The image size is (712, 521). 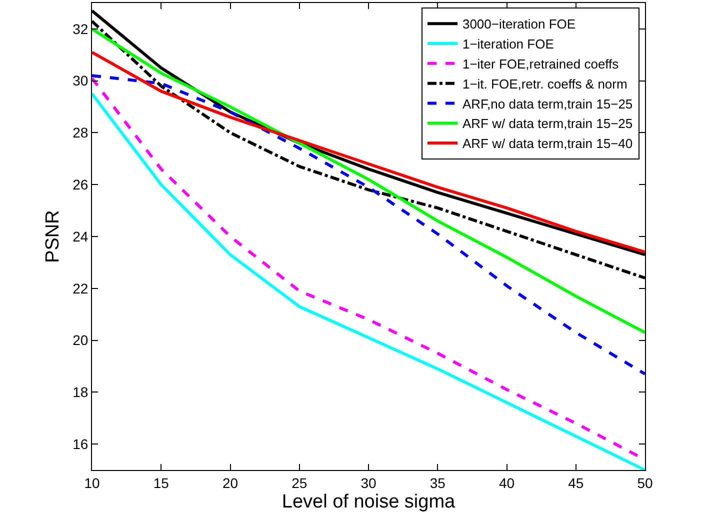 What do you see at coordinates (545, 84) in the screenshot?
I see `legend-label: 1−it. FOE,retr. coeffs & norm` at bounding box center [545, 84].